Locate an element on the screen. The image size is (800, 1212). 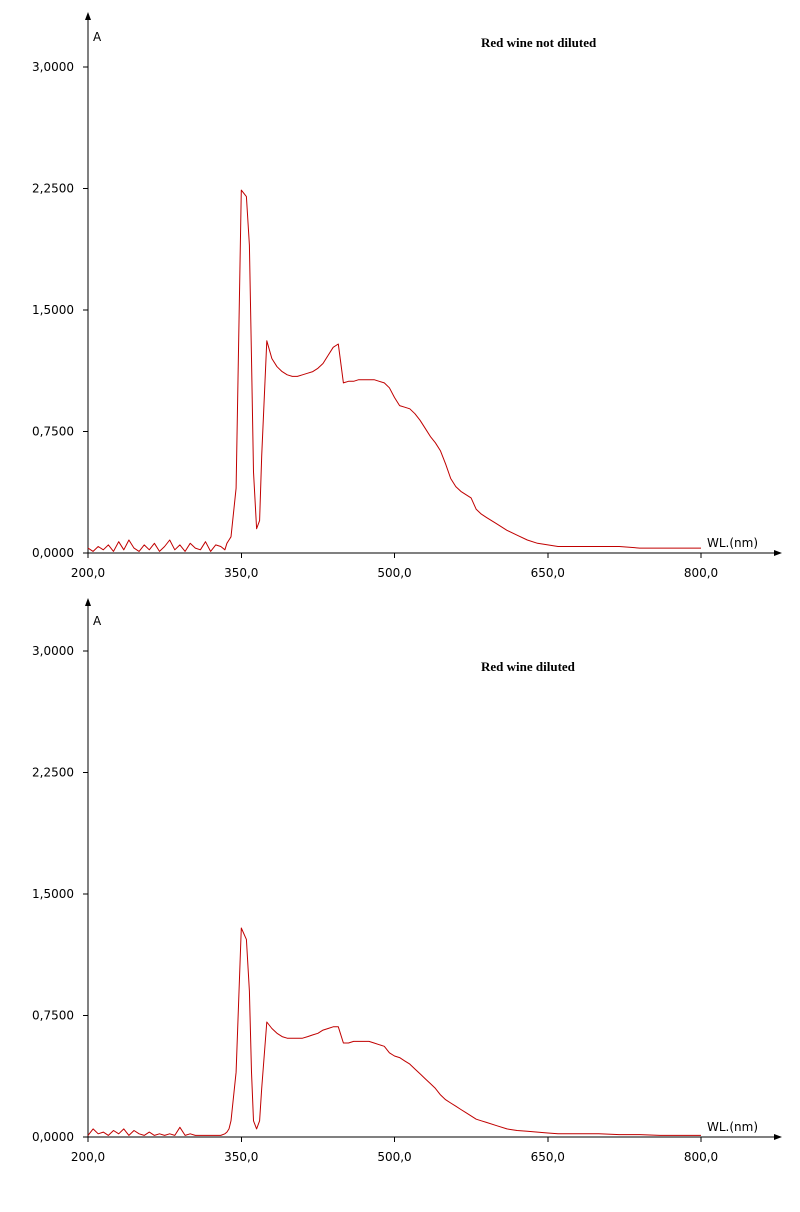
series-group is located at coordinates (394, 1031).